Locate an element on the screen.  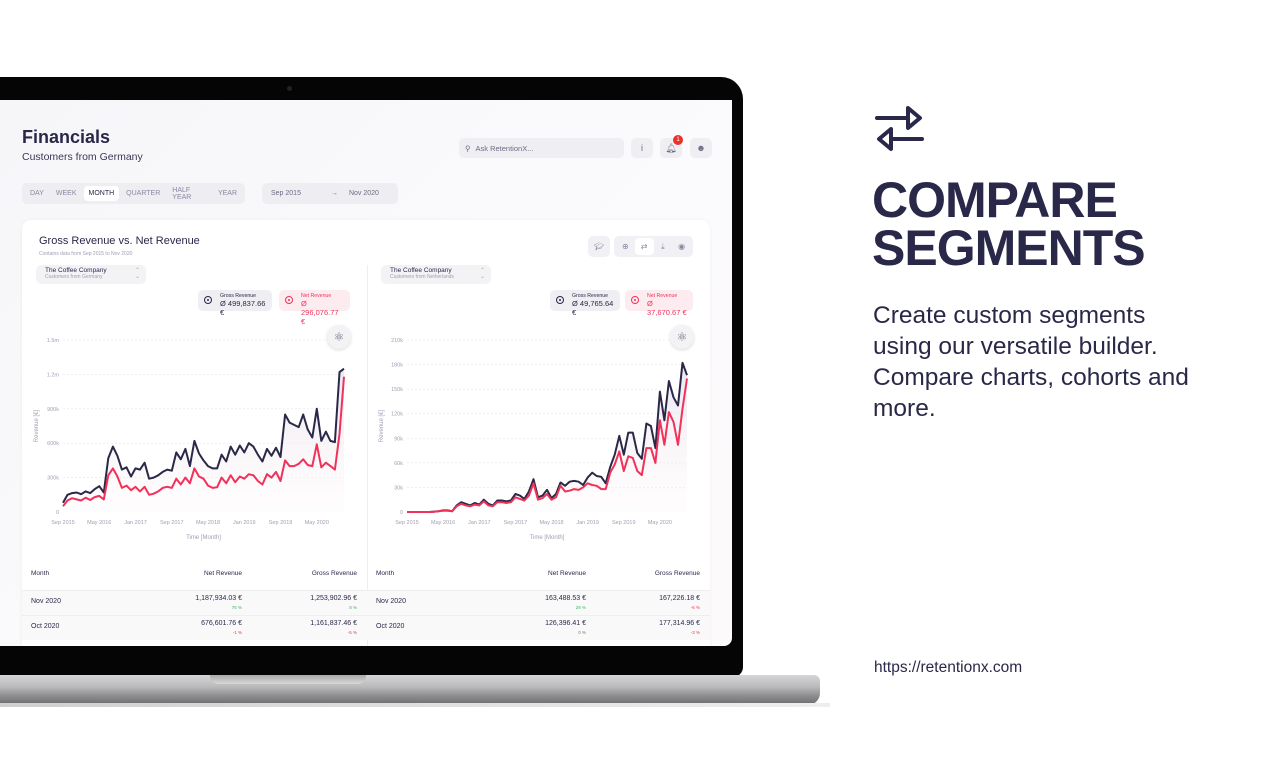
cell-month: Nov 2020 is located at coordinates (391, 601).